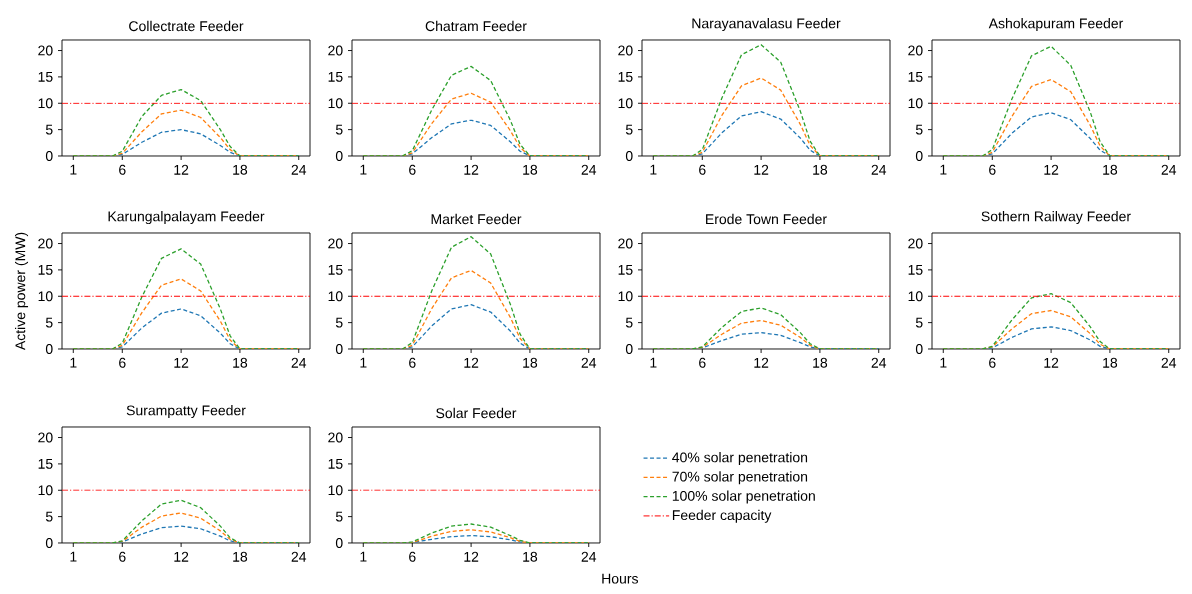 The image size is (1192, 594). What do you see at coordinates (740, 478) in the screenshot?
I see `legend-label: 70% solar penetration` at bounding box center [740, 478].